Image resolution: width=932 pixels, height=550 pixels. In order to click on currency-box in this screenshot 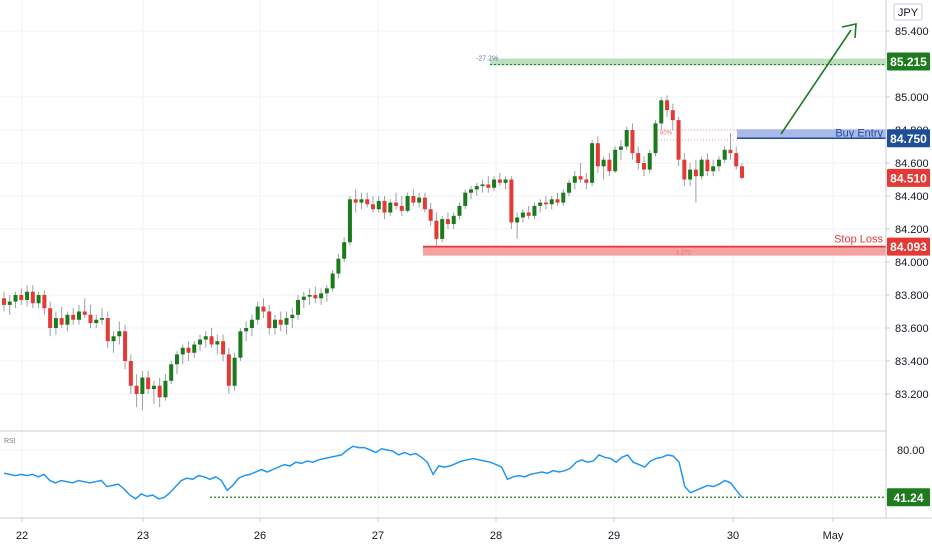, I will do `click(908, 12)`.